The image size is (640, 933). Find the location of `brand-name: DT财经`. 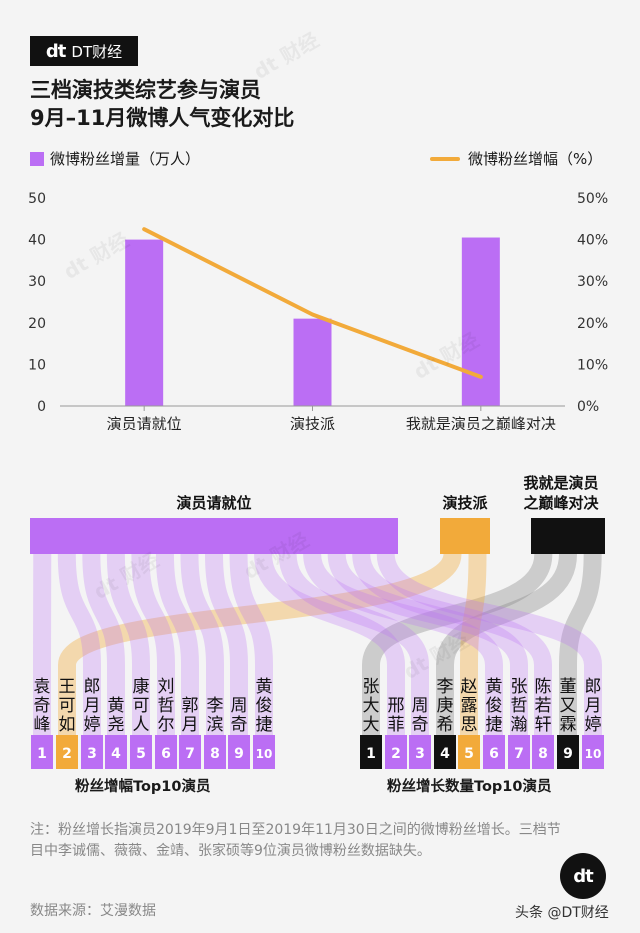

brand-name: DT财经 is located at coordinates (97, 51).